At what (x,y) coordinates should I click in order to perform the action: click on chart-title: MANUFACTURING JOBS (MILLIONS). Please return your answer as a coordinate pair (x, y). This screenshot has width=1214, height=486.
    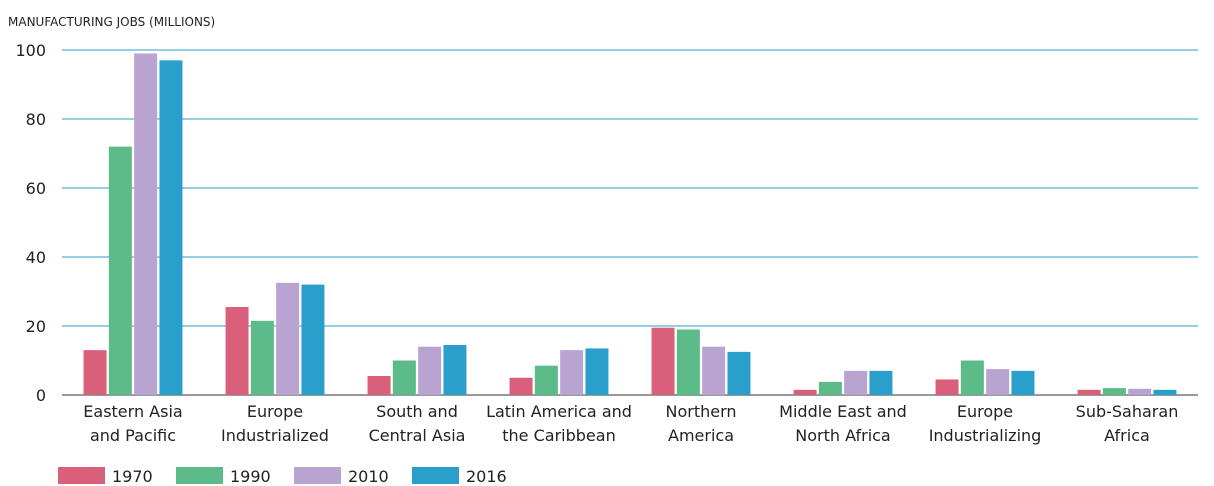
    Looking at the image, I should click on (111, 22).